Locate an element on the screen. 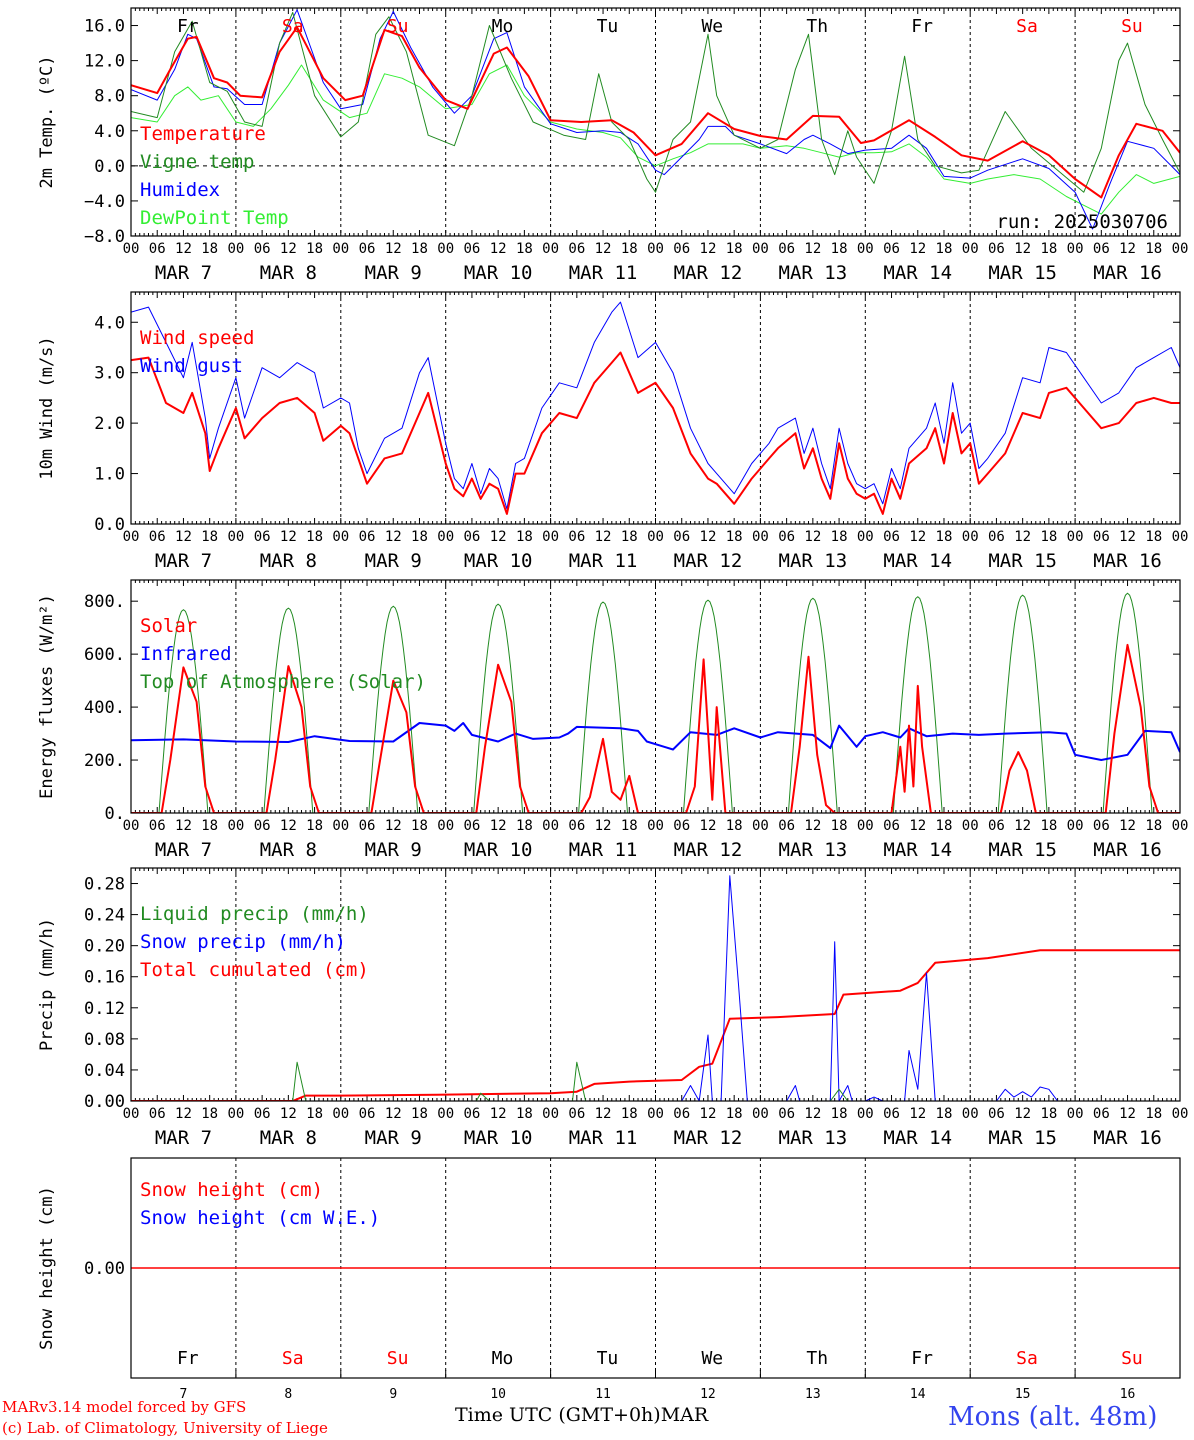 This screenshot has width=1194, height=1440. legend-entry: Wind speed is located at coordinates (197, 338).